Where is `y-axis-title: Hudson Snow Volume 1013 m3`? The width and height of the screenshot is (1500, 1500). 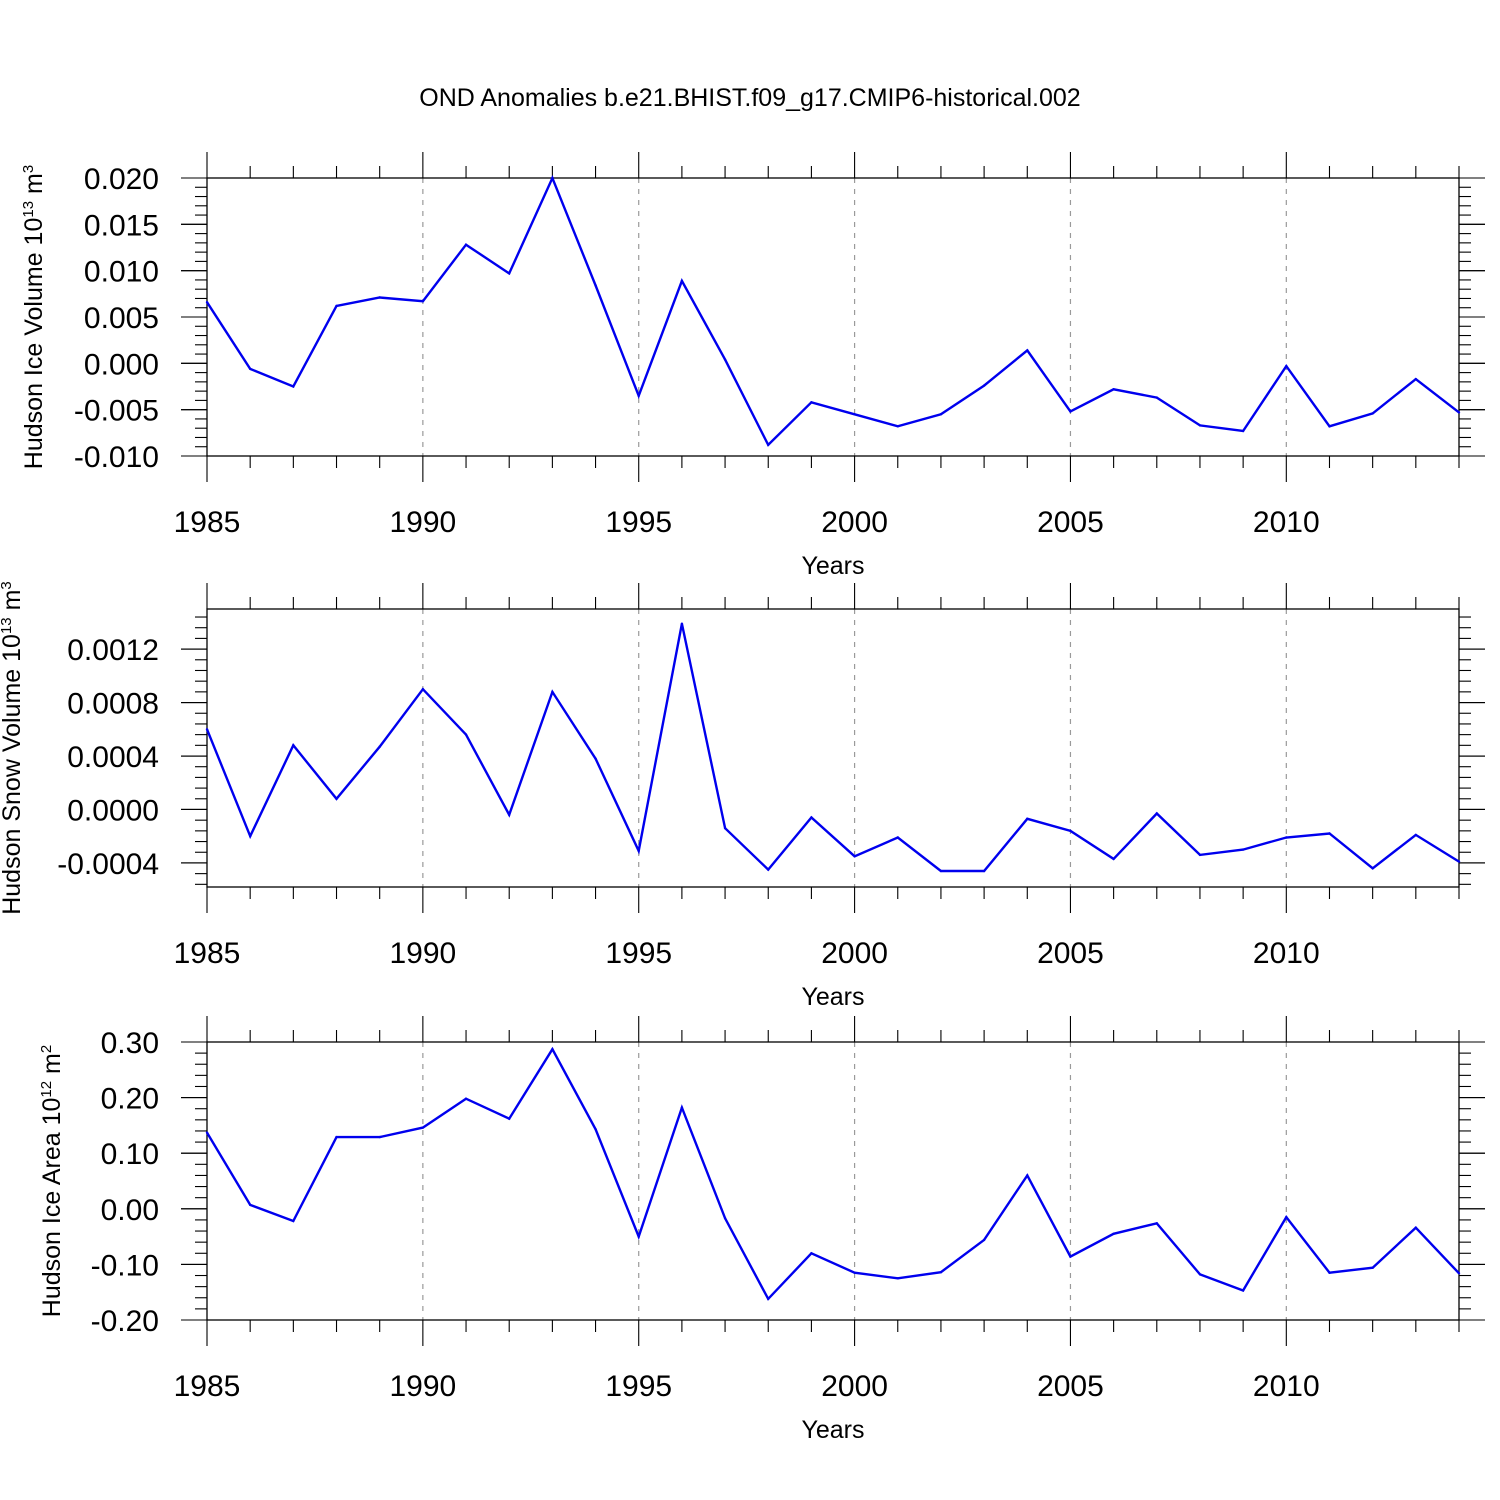
y-axis-title: Hudson Snow Volume 1013 m3 is located at coordinates (13, 748).